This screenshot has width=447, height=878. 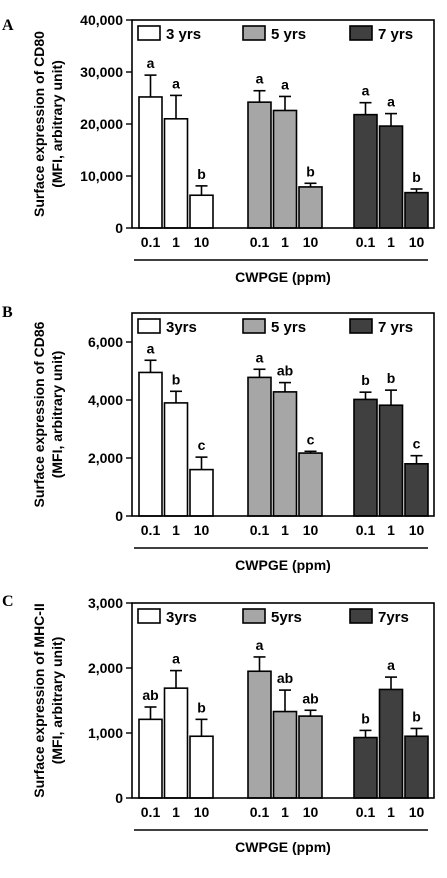 What do you see at coordinates (105, 733) in the screenshot?
I see `y-tick-label: 1,000` at bounding box center [105, 733].